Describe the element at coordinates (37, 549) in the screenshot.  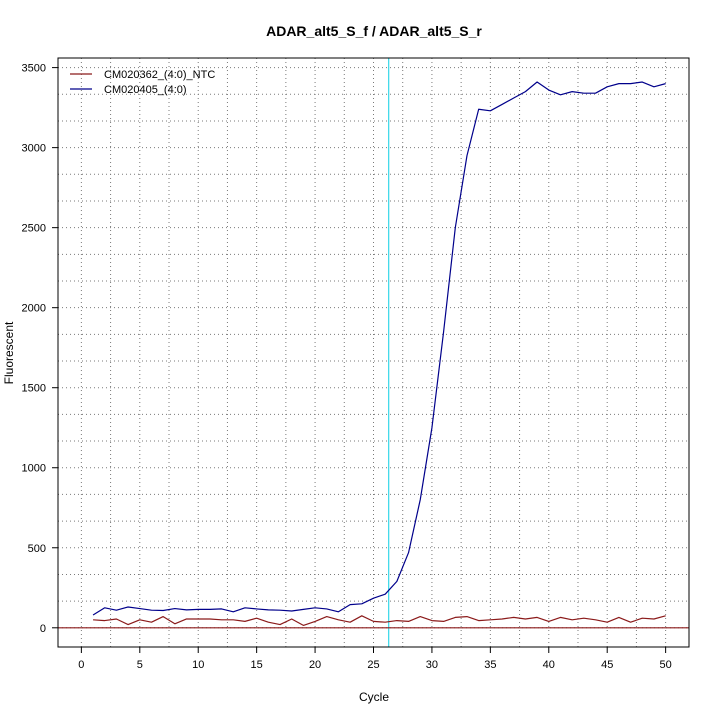
I see `y-tick-label: 500` at that location.